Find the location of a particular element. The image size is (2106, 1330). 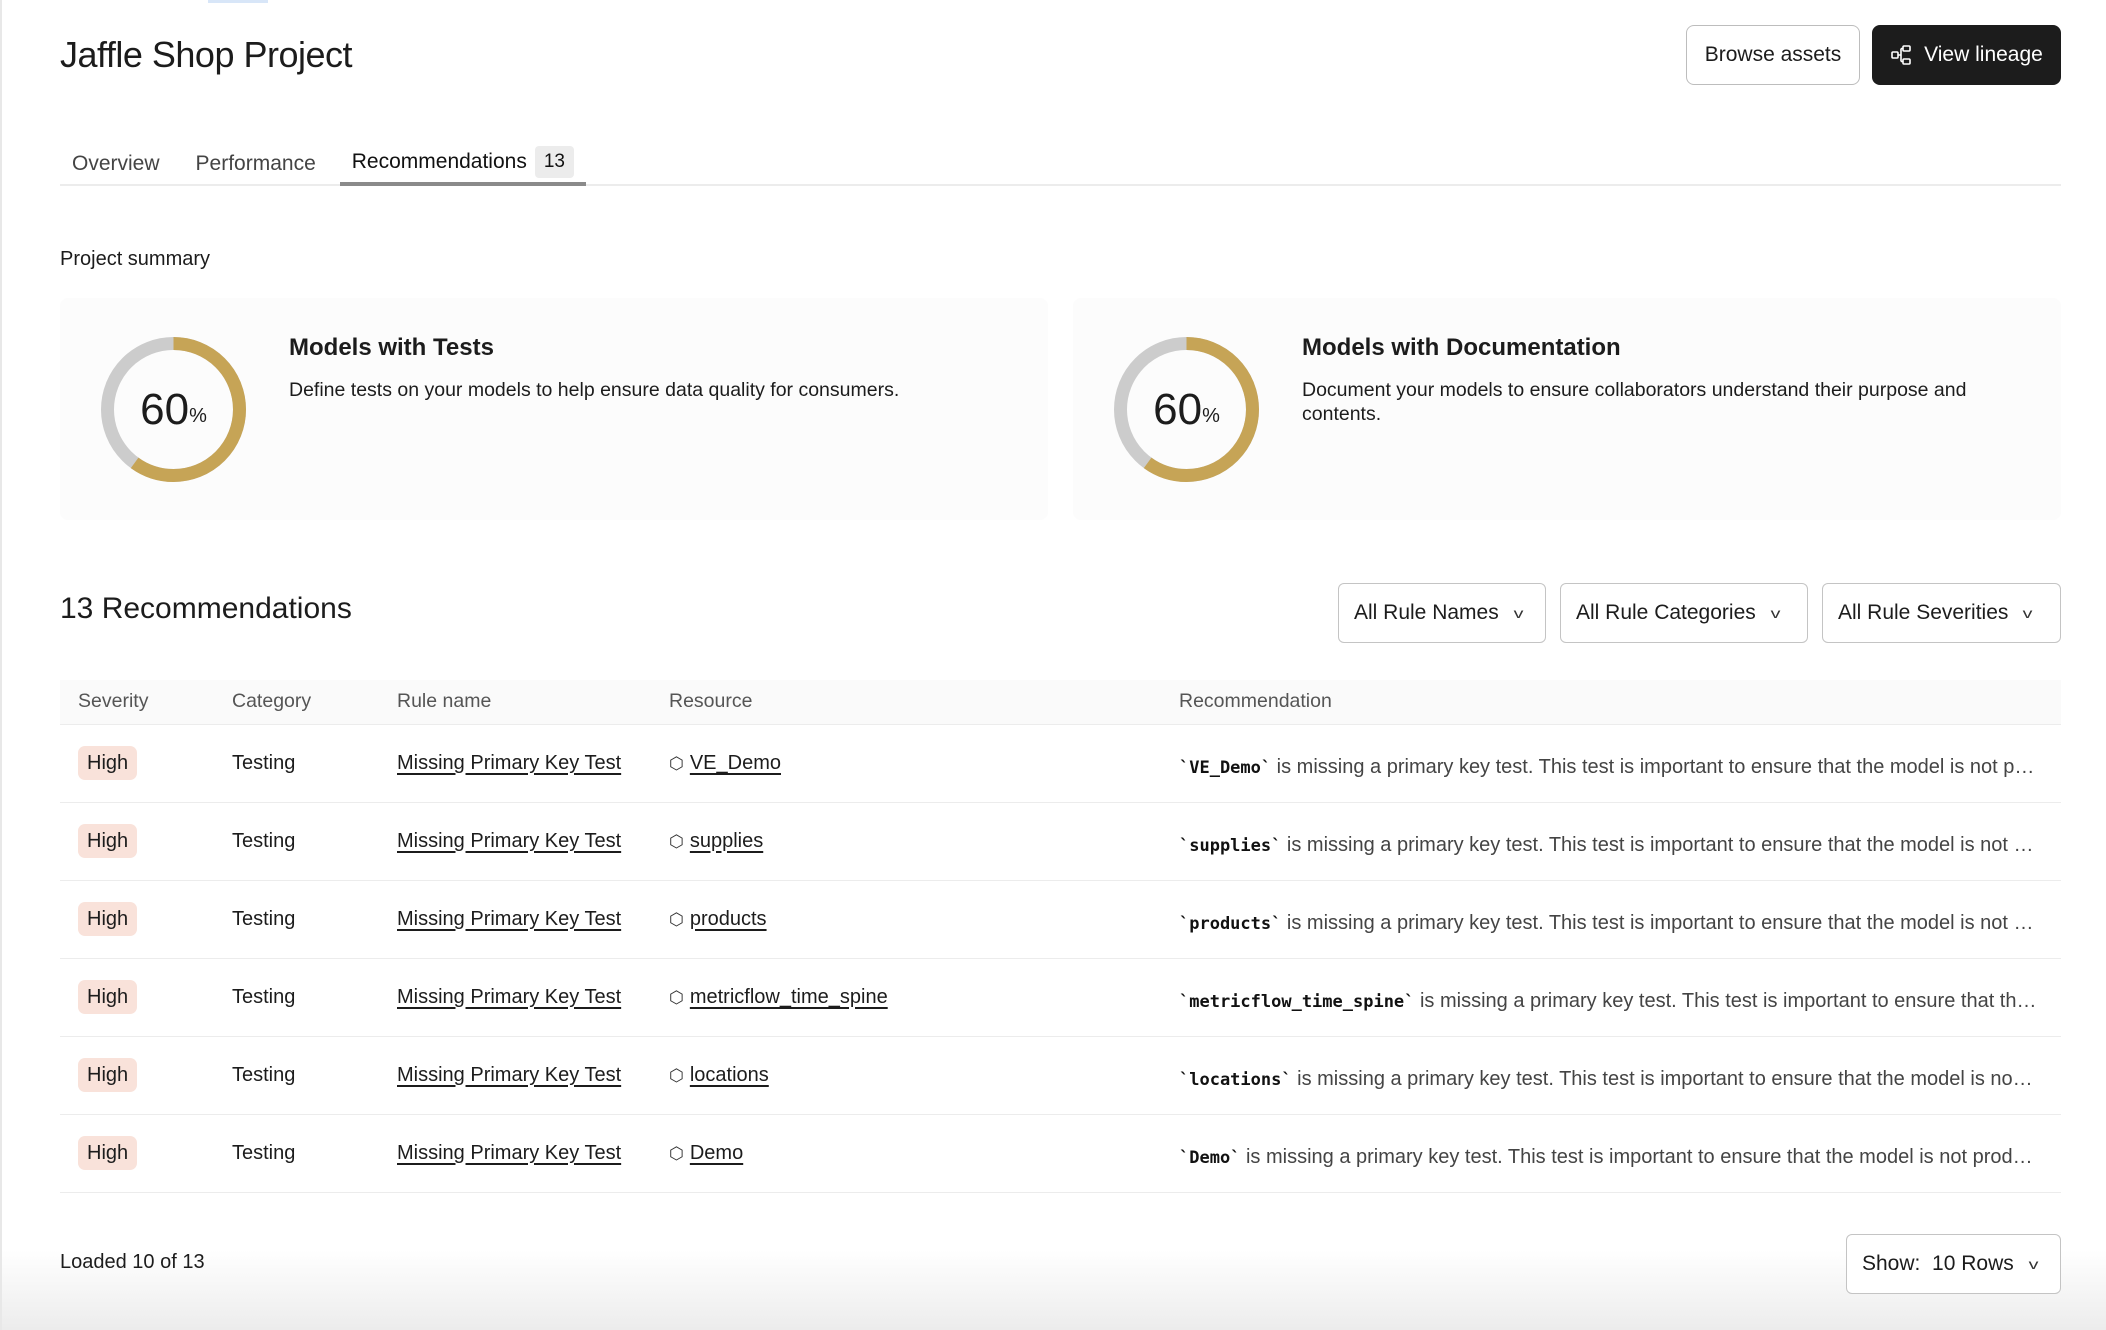

view-lineage-label: View lineage is located at coordinates (1983, 54).